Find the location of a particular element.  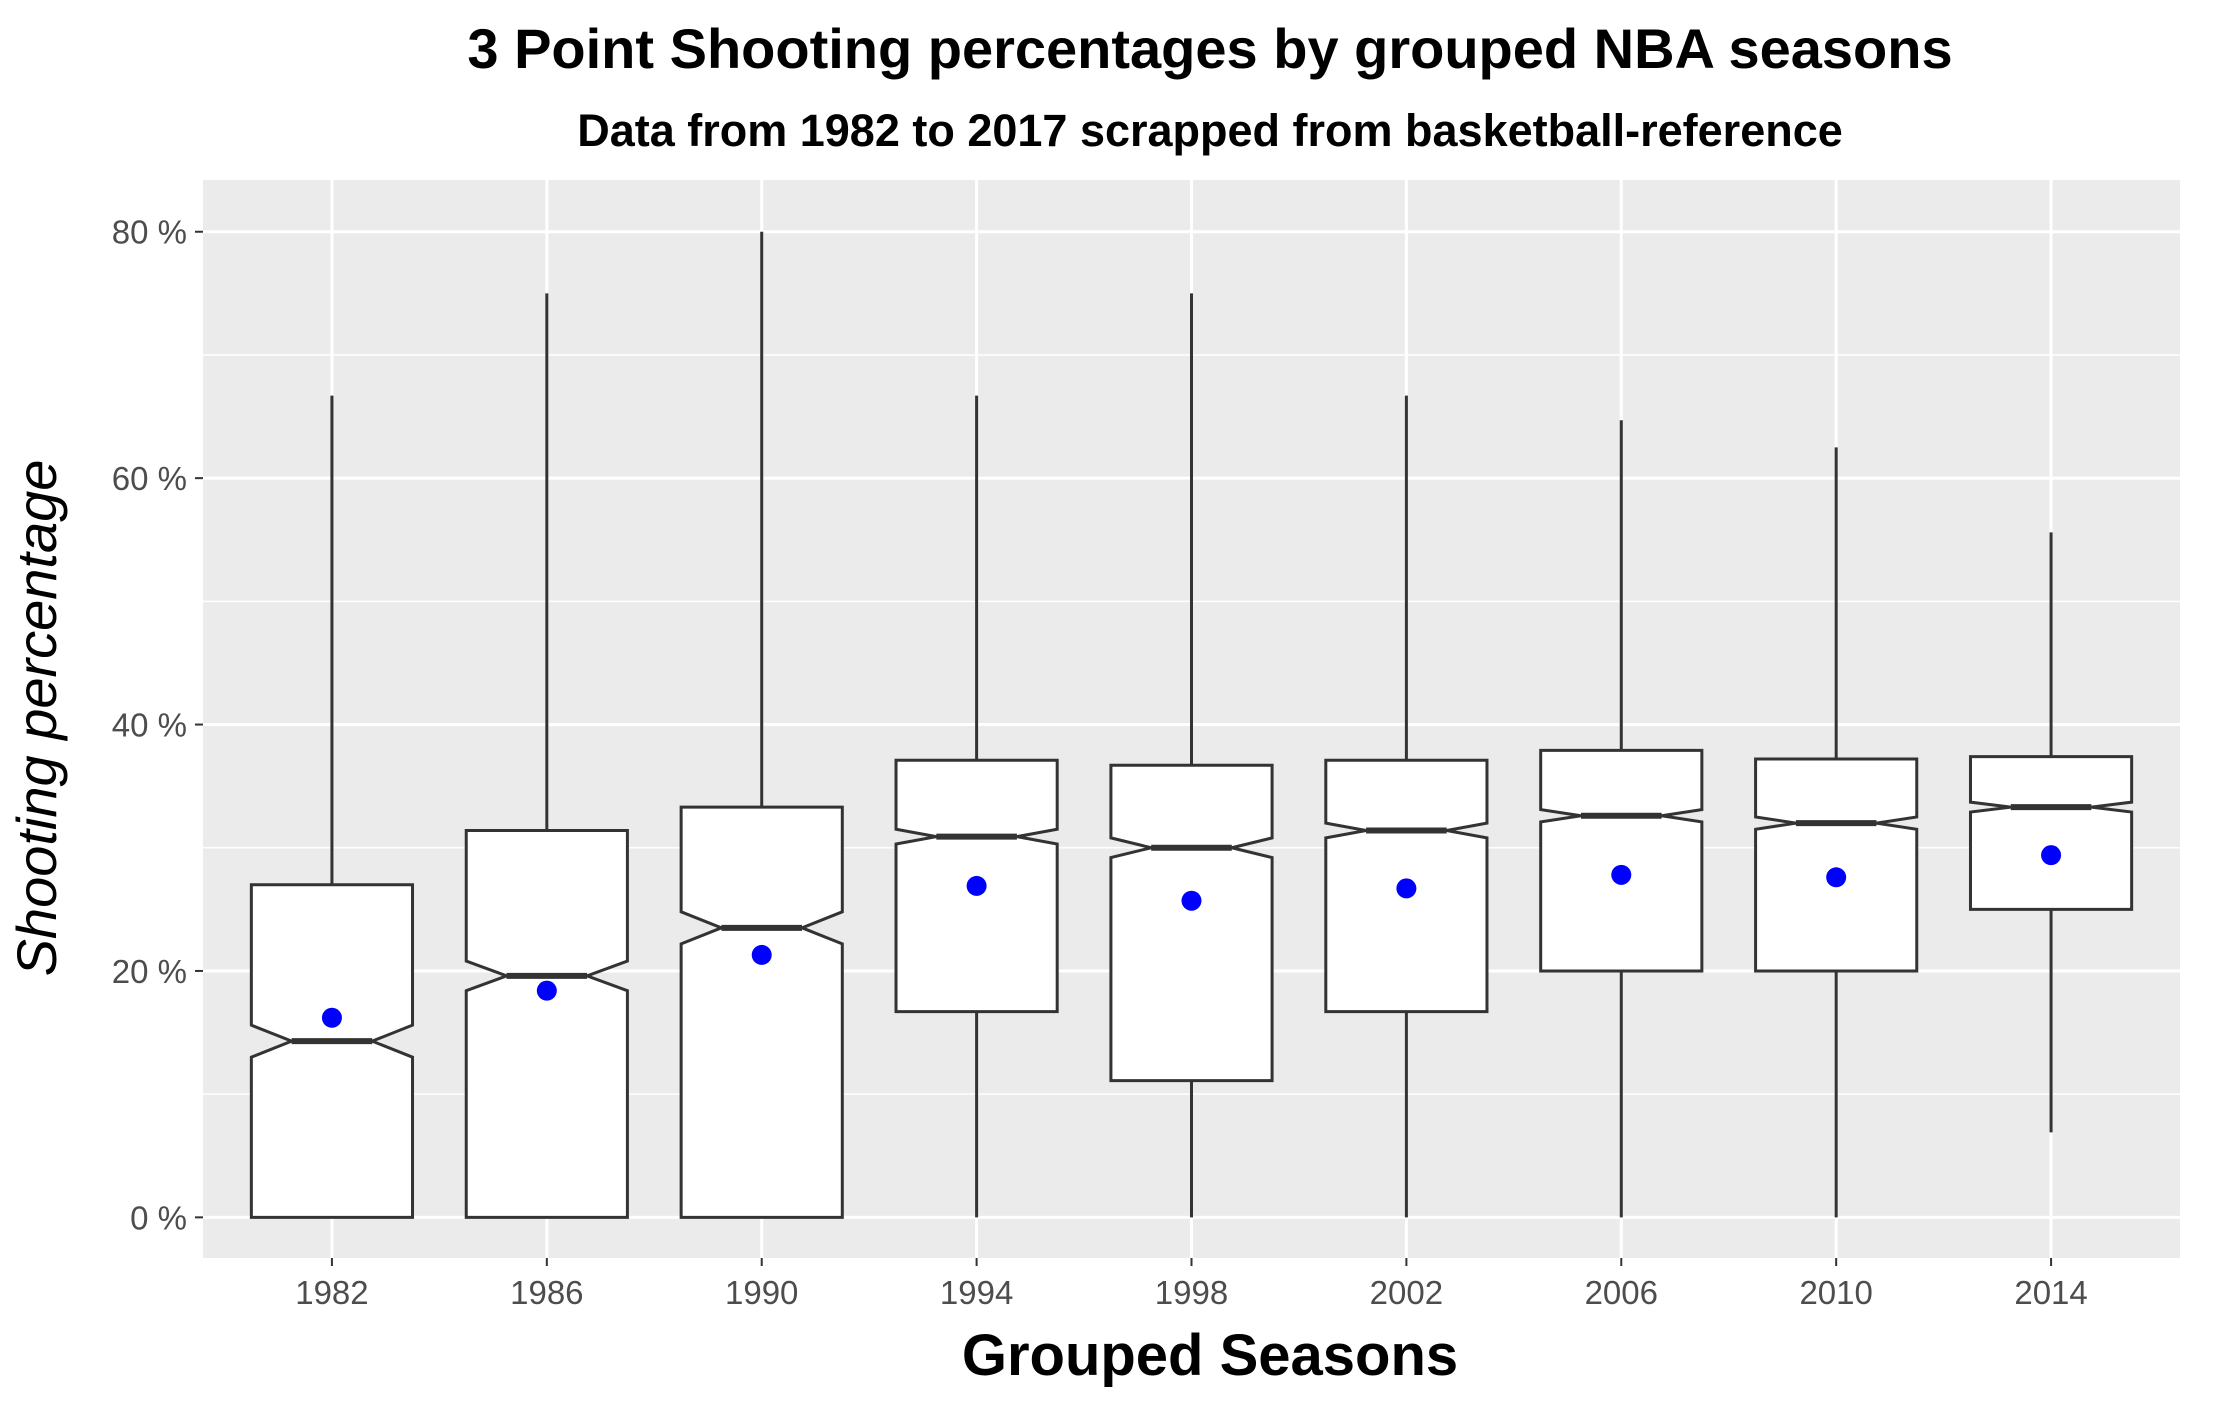

x-axis-title: Grouped Seasons is located at coordinates (1210, 1355).